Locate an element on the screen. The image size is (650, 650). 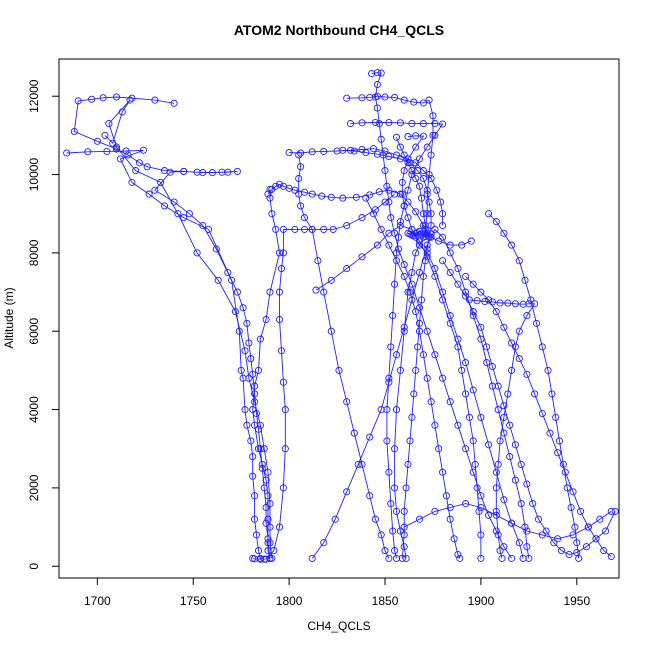
y-tick-label: 4000 is located at coordinates (34, 409).